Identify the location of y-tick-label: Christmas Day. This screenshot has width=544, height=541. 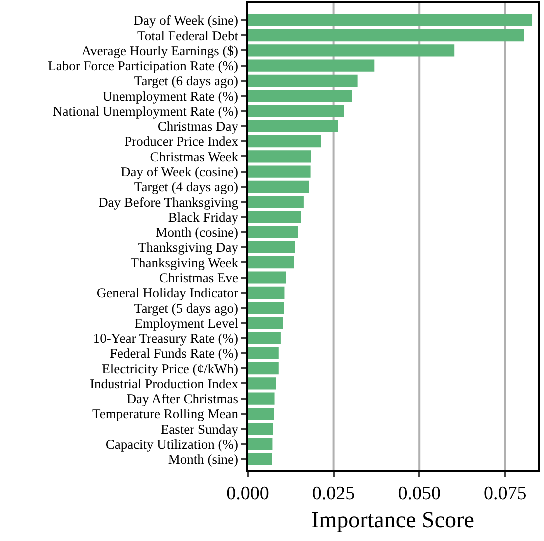
(198, 126).